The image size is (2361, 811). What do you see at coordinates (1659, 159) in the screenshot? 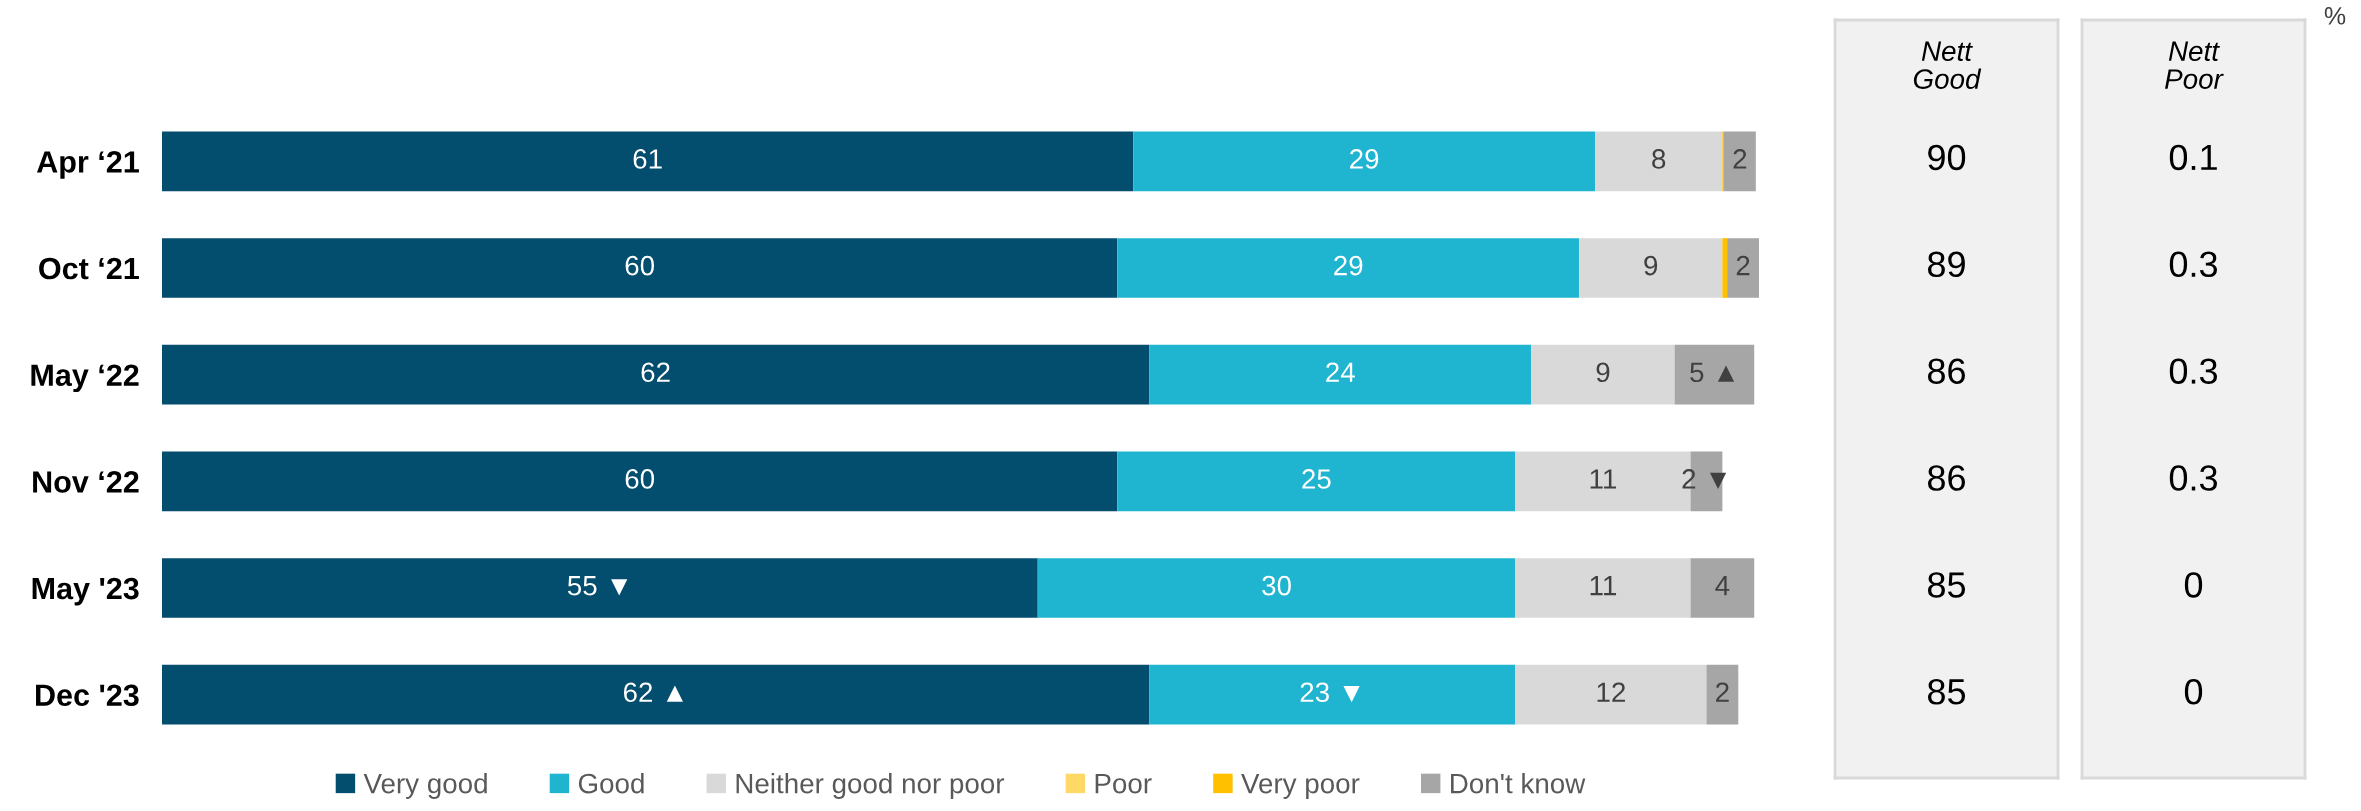
I see `data-label: 8` at bounding box center [1659, 159].